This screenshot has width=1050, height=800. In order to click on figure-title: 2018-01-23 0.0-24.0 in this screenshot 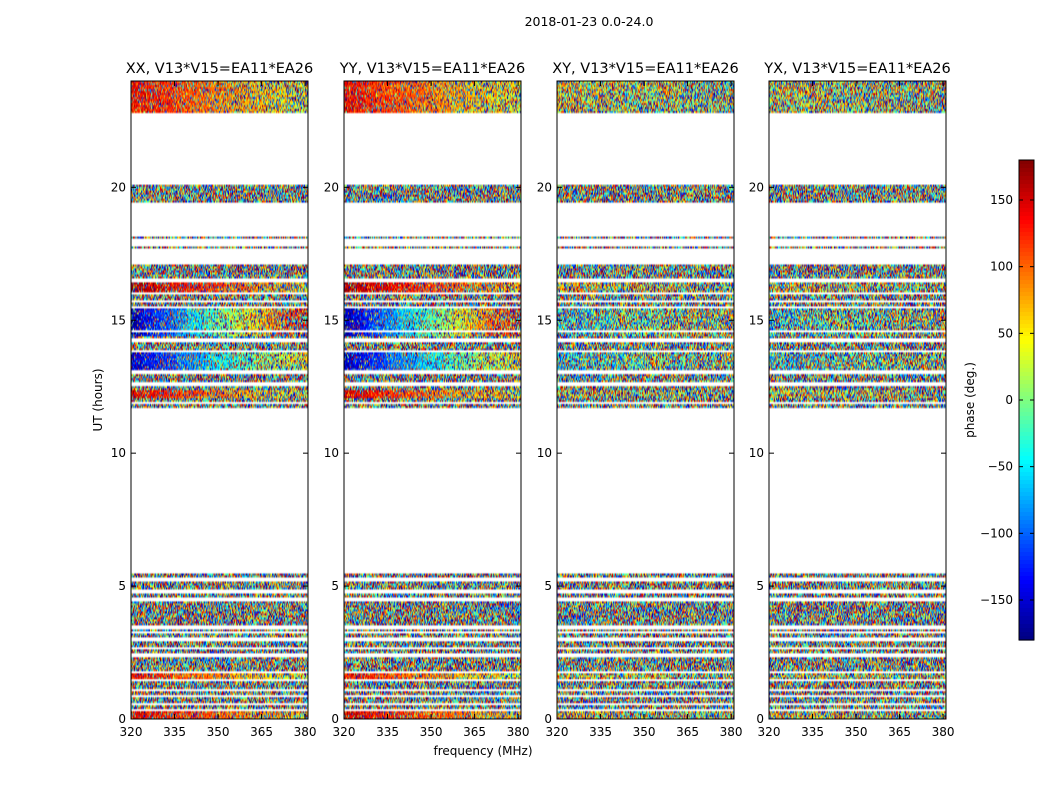, I will do `click(589, 21)`.